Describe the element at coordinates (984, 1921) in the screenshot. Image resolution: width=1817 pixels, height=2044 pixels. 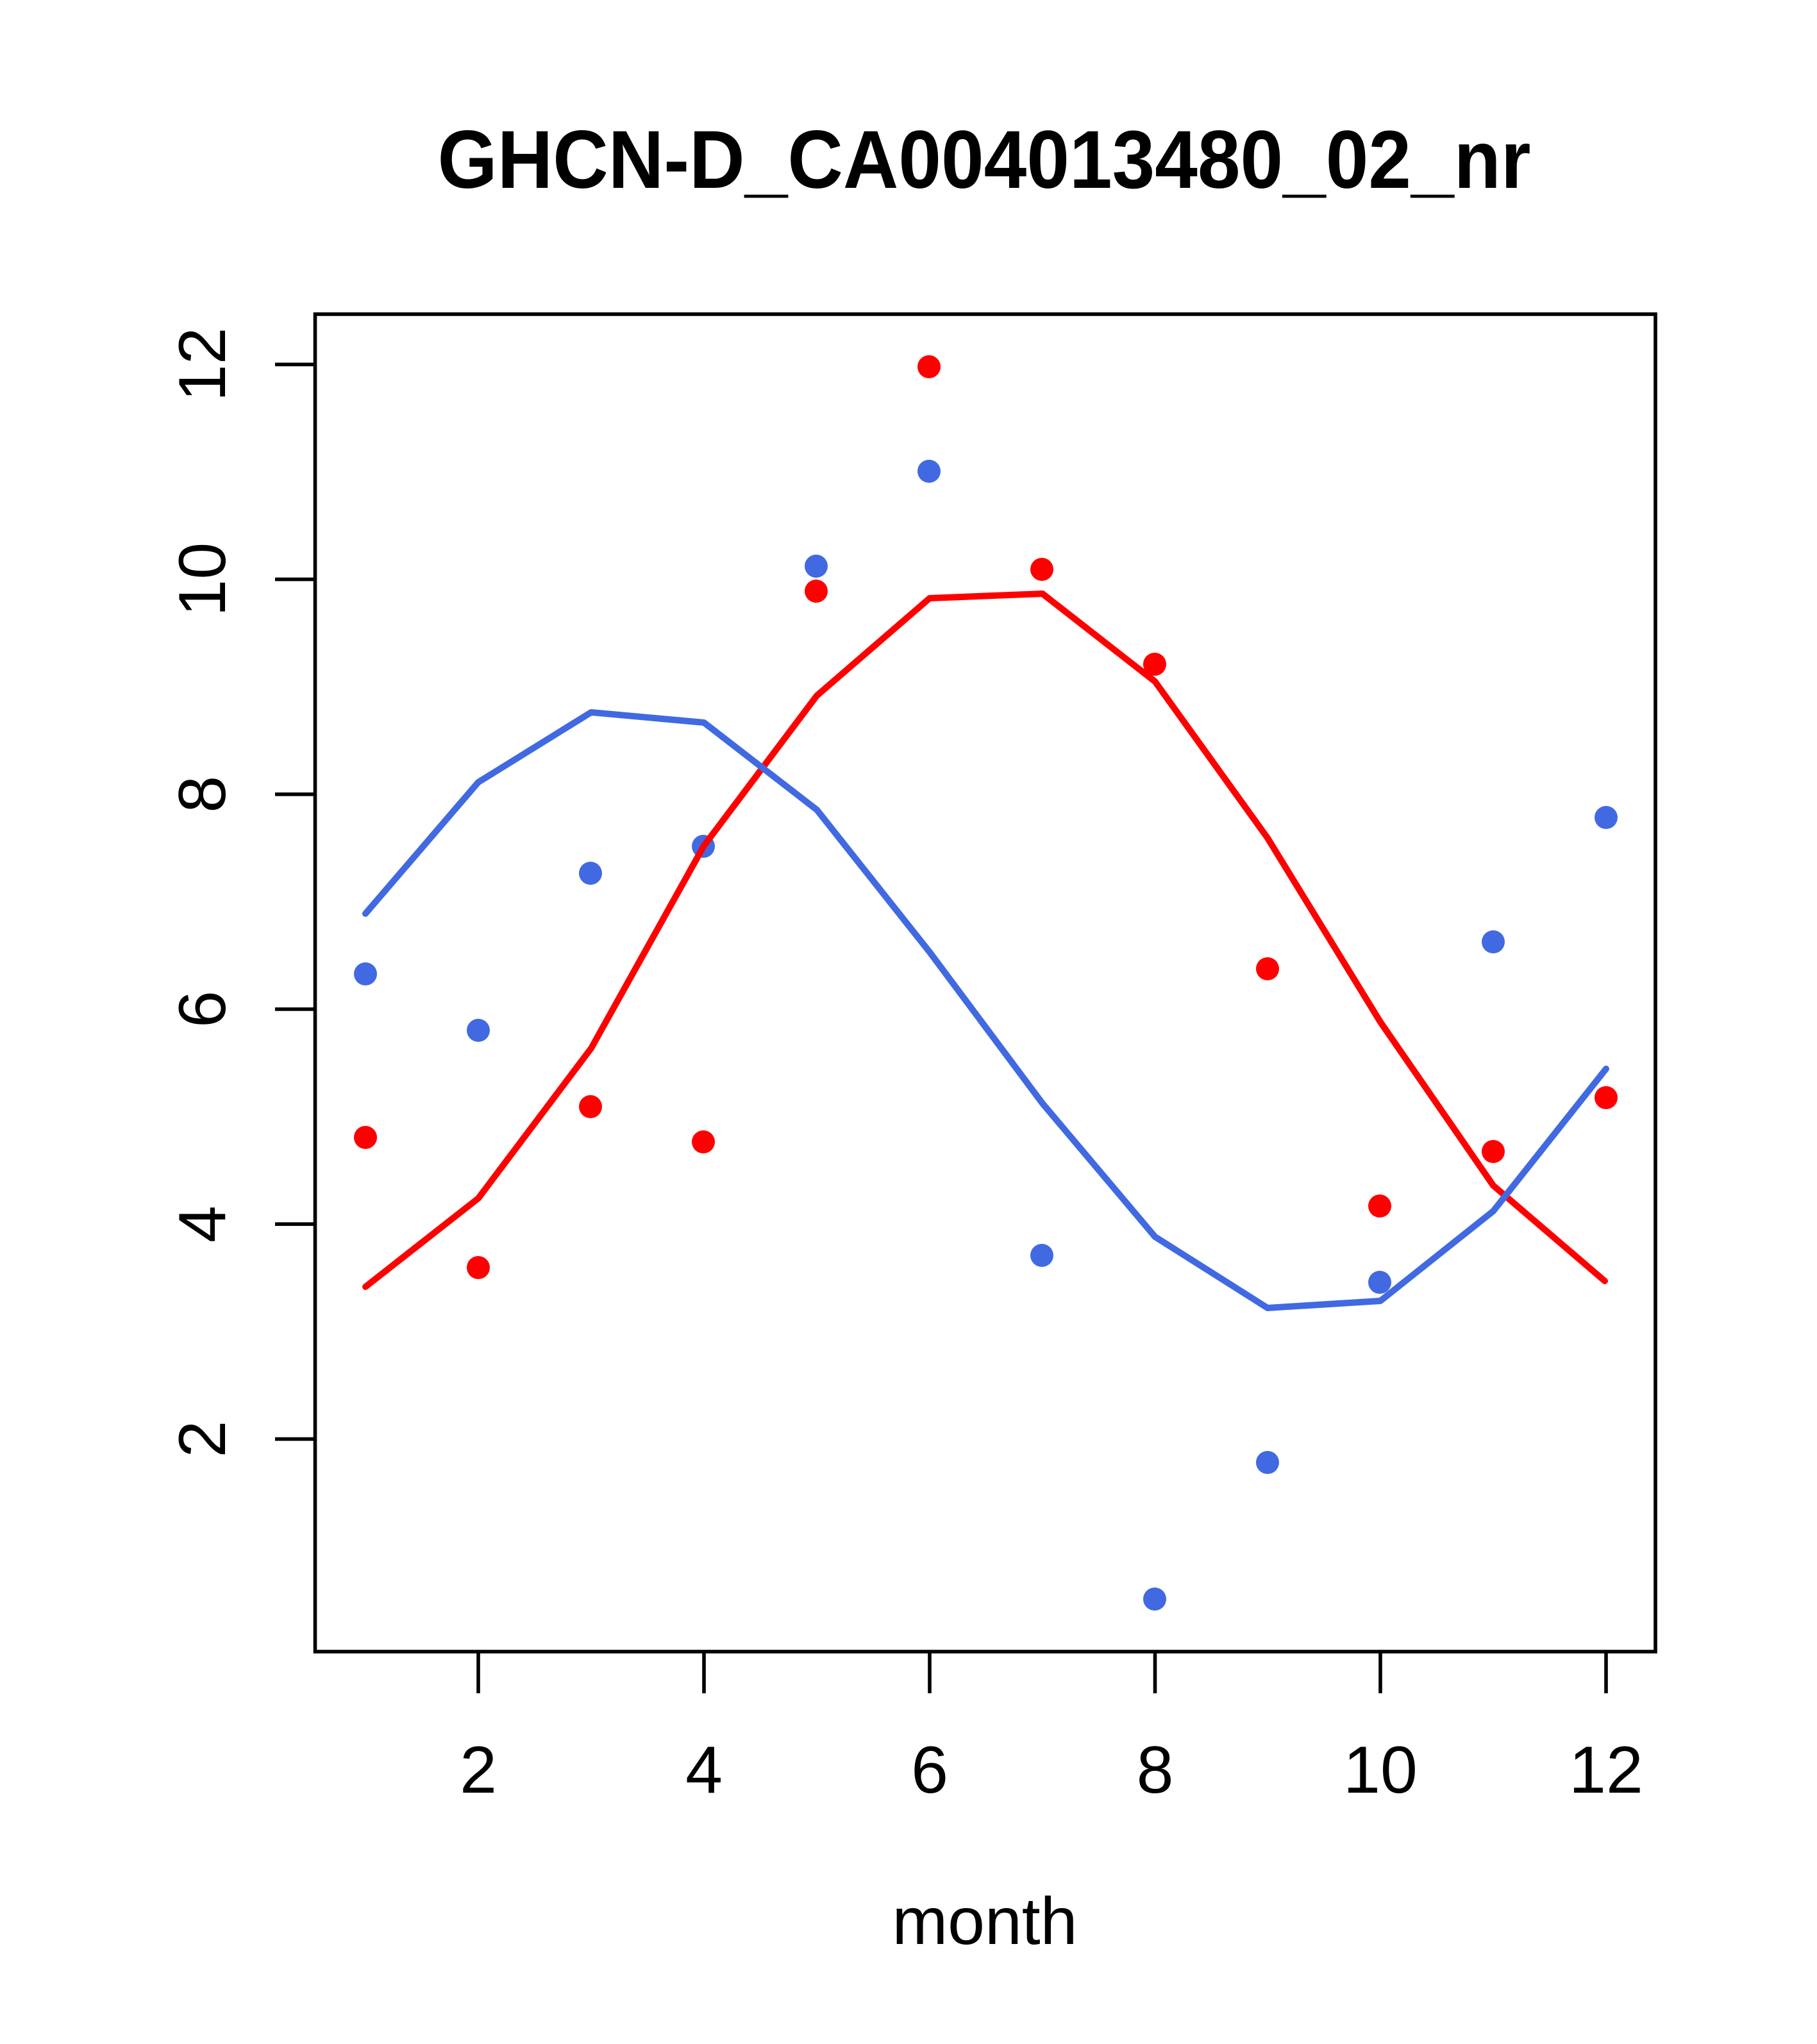
I see `svg-text: month` at that location.